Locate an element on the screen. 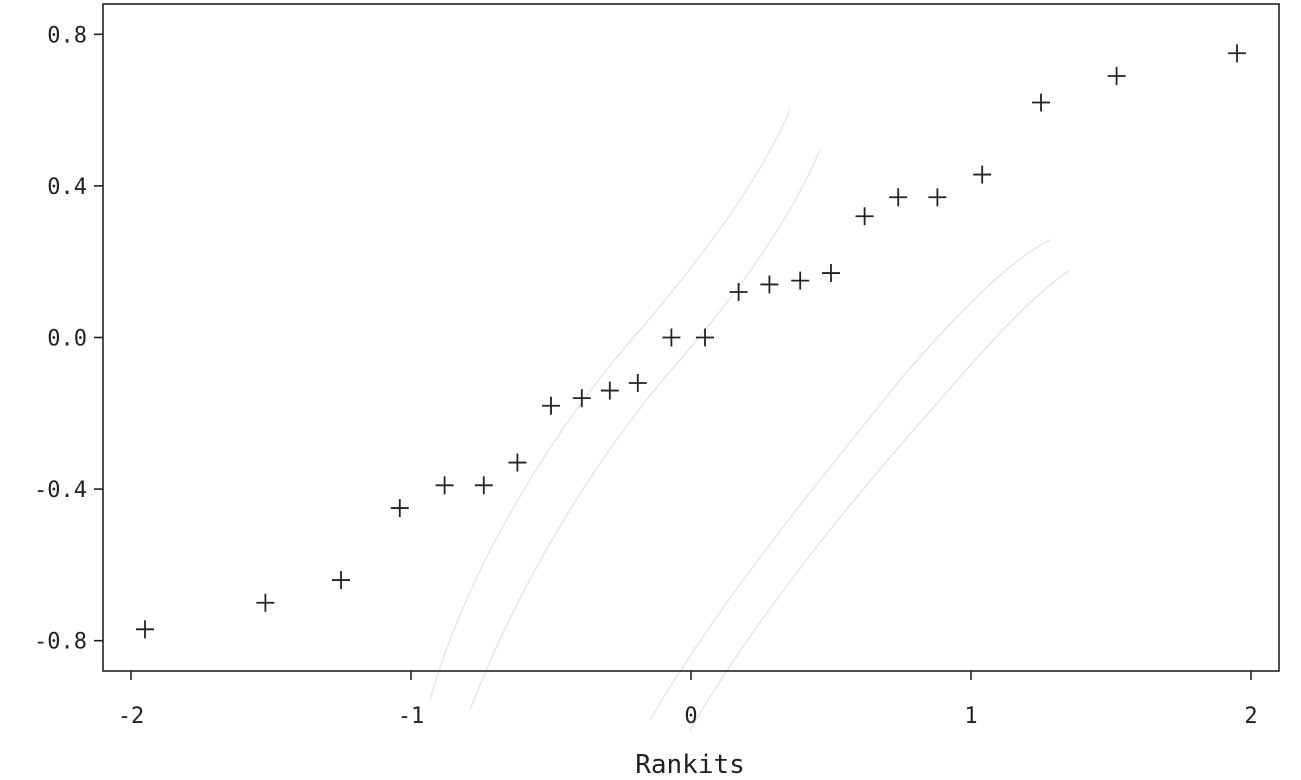  x-tick-label: 0 is located at coordinates (690, 716).